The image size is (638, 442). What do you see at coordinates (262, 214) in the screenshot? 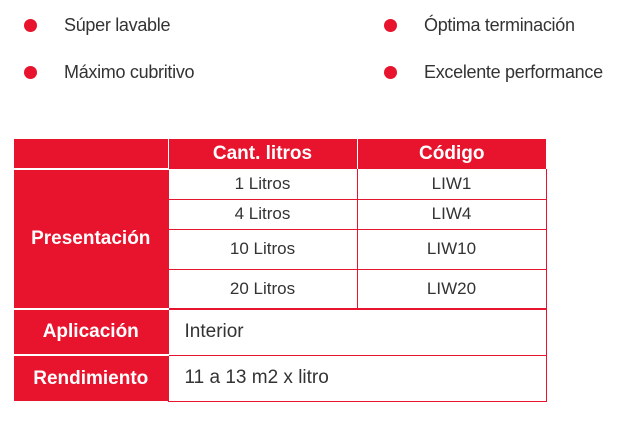
I see `liters-cell: 4 Litros` at bounding box center [262, 214].